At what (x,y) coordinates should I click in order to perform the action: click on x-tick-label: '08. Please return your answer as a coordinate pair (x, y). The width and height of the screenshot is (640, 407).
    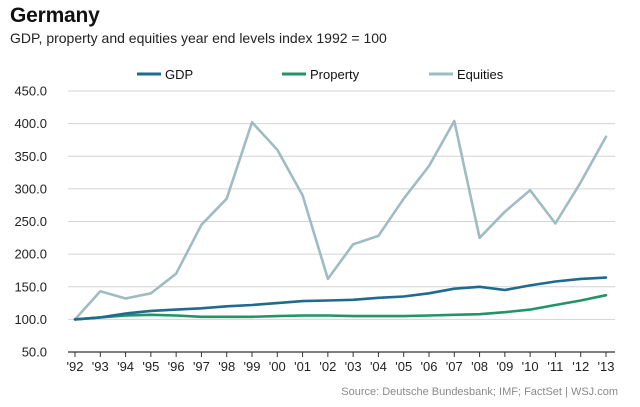
    Looking at the image, I should click on (479, 366).